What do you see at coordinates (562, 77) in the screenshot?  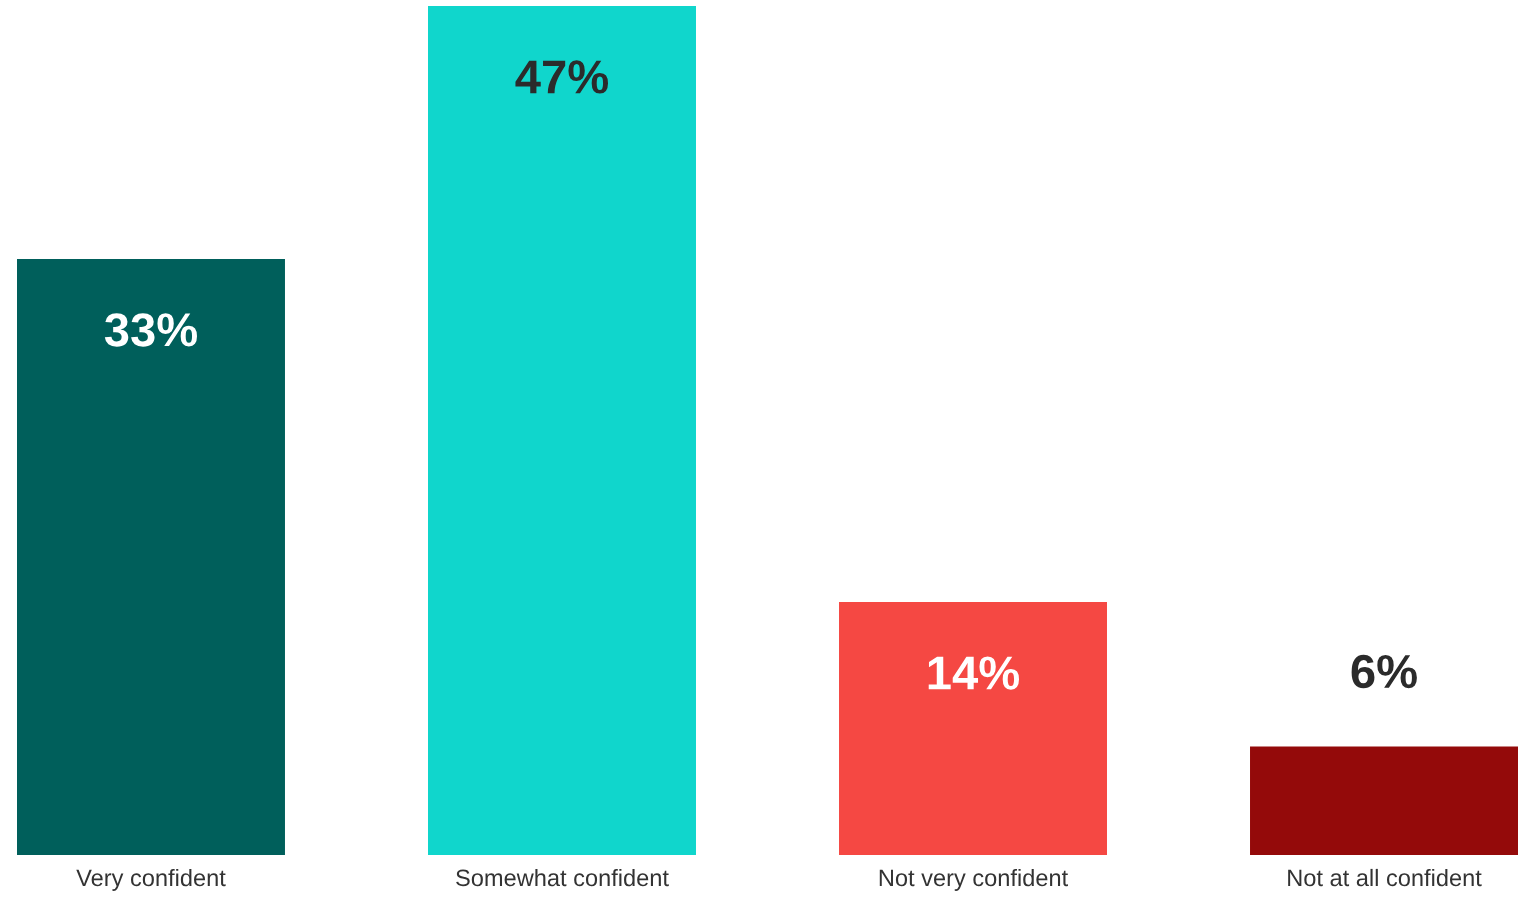 I see `data-label: 47%` at bounding box center [562, 77].